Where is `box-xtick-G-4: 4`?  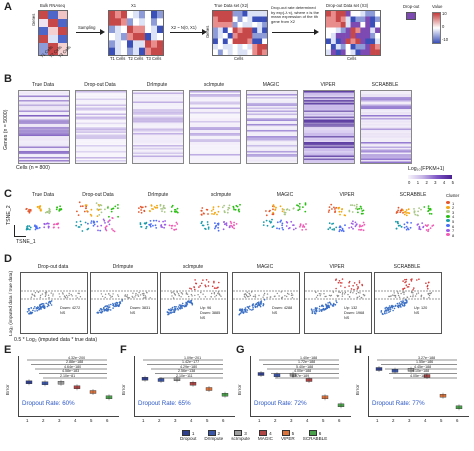 box-xtick-G-4: 4 is located at coordinates (307, 420).